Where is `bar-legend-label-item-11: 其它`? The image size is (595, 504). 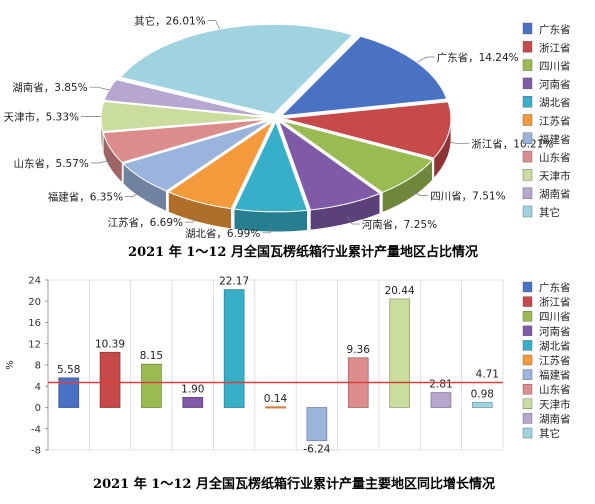 bar-legend-label-item-11: 其它 is located at coordinates (549, 433).